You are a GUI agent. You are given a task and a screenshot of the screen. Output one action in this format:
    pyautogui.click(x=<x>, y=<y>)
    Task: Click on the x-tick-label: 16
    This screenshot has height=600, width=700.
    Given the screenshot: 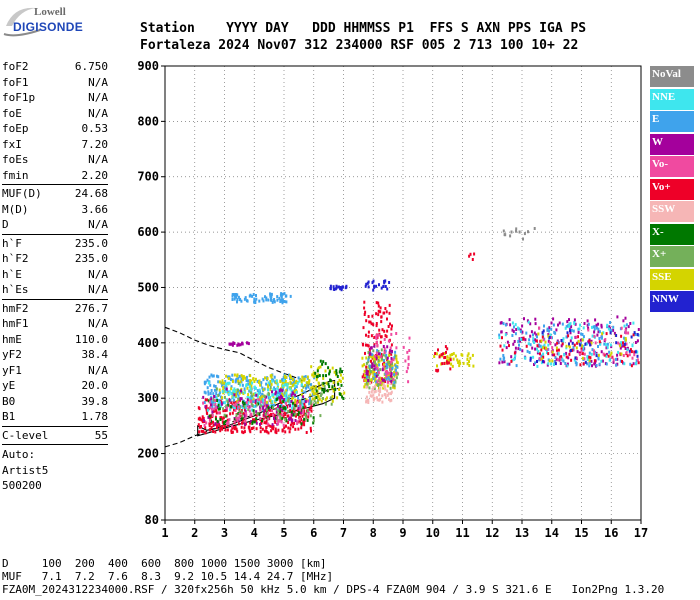 What is the action you would take?
    pyautogui.click(x=611, y=533)
    